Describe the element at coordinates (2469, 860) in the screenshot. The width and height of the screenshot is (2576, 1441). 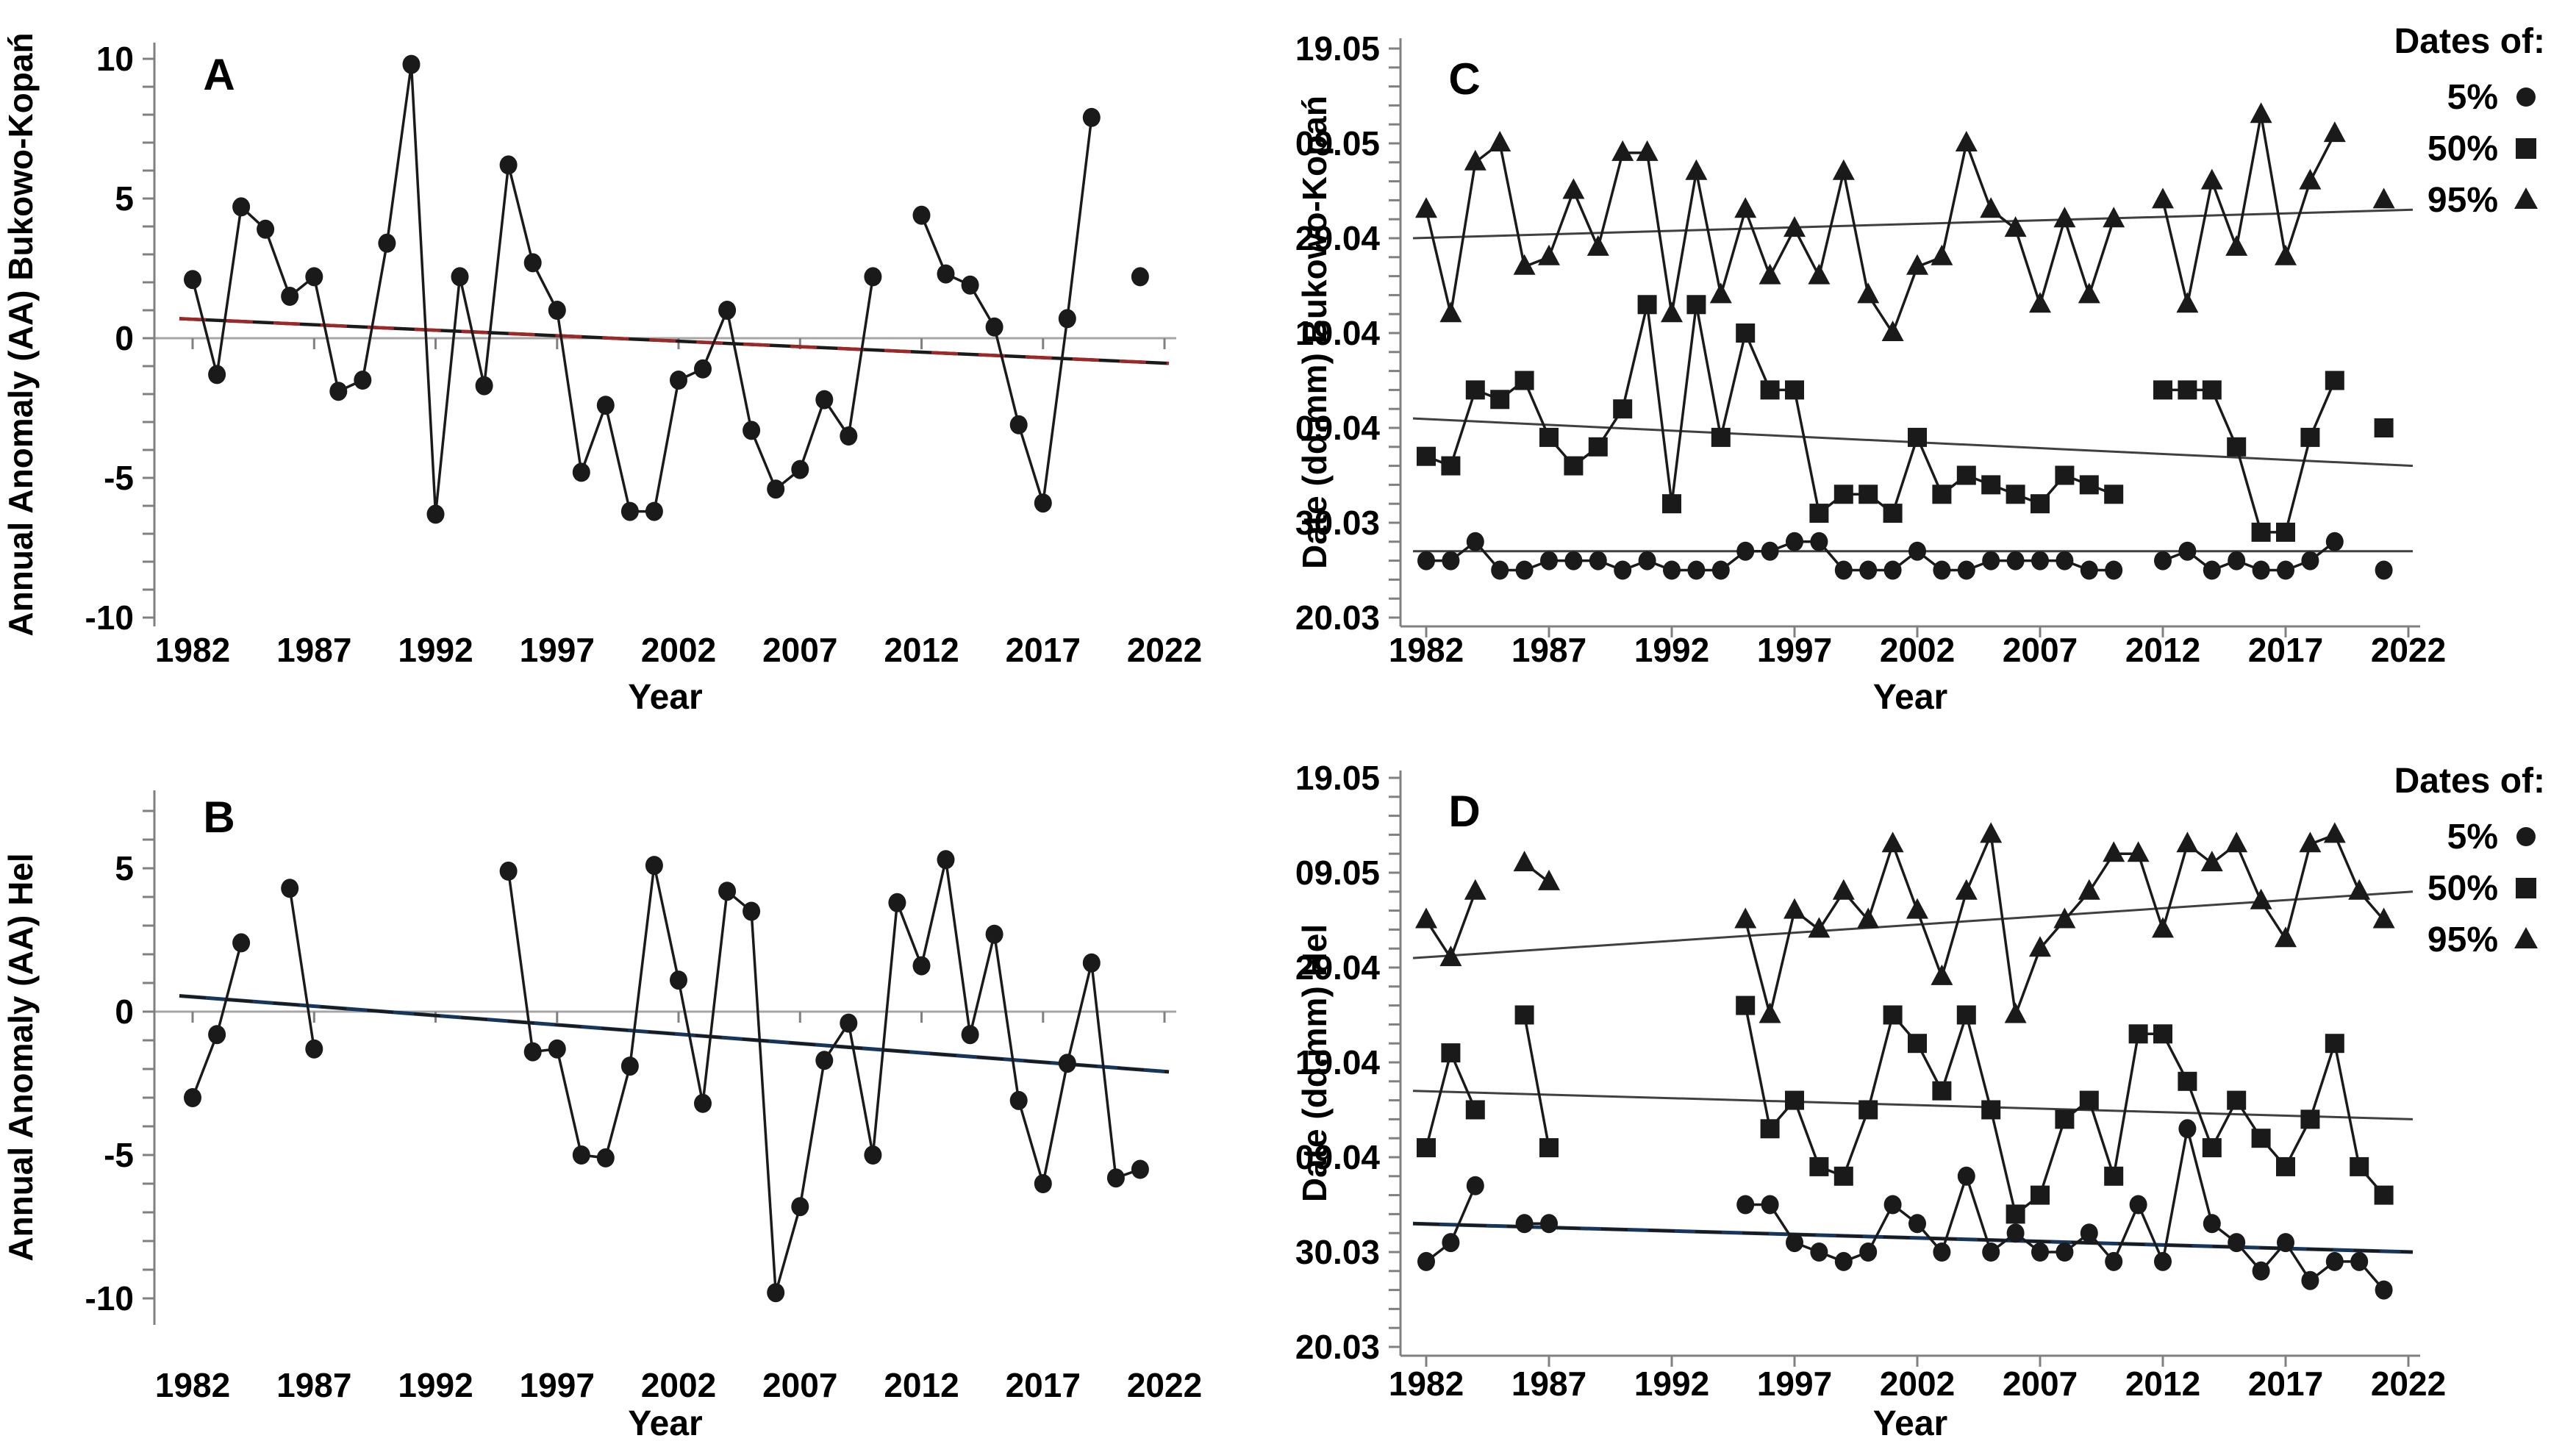
I see `legend: Dates of: 5% 50% 95%` at that location.